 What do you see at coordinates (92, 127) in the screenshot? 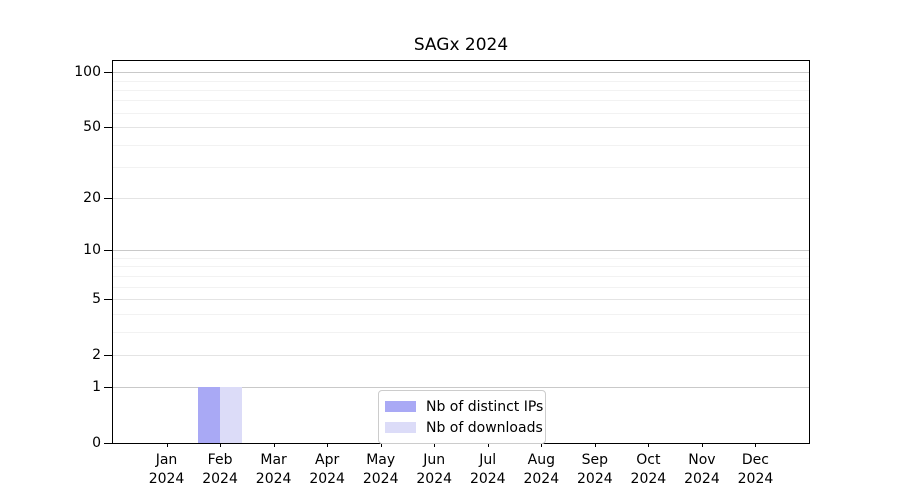
I see `y-tick-label: 50` at bounding box center [92, 127].